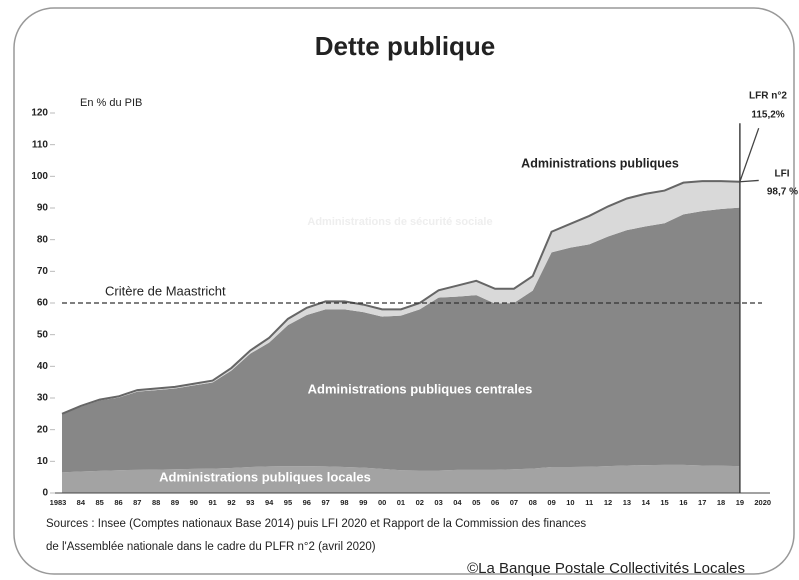 Image resolution: width=799 pixels, height=580 pixels. I want to click on x-tick-label: 08, so click(533, 502).